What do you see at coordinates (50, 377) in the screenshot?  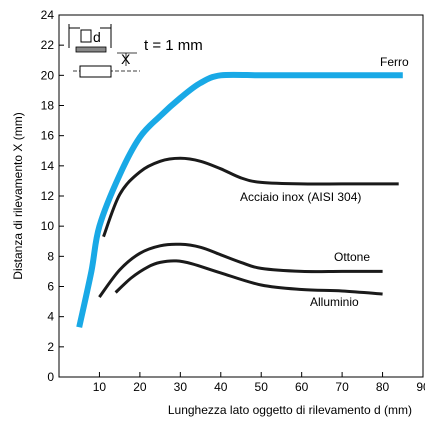 I see `y-tick-label: 0` at bounding box center [50, 377].